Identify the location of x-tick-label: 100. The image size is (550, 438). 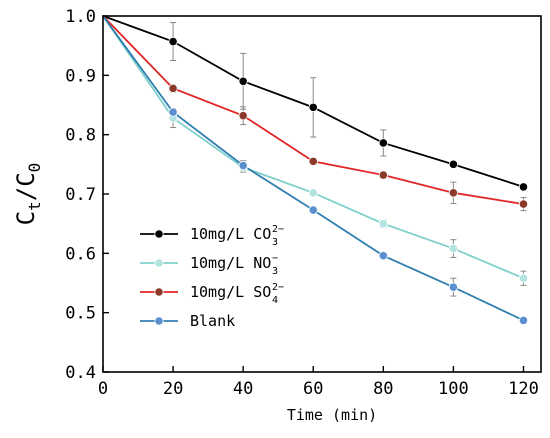
(453, 389).